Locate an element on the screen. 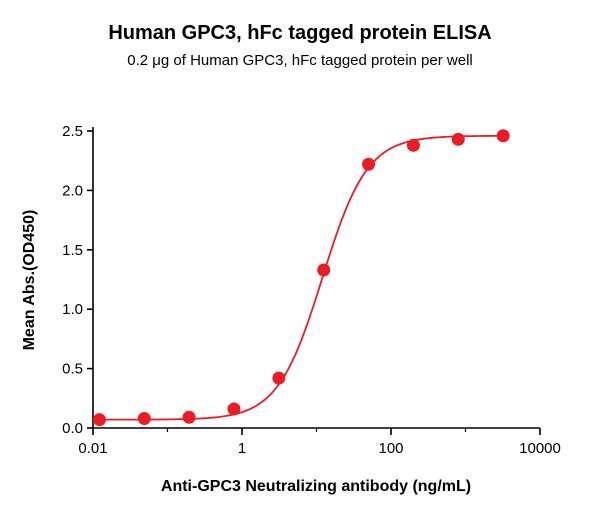  x-tick-label: 1 is located at coordinates (242, 448).